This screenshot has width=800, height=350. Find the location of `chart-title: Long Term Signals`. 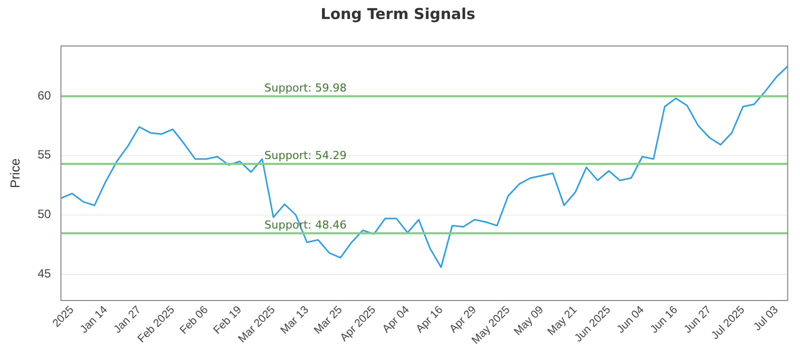

chart-title: Long Term Signals is located at coordinates (398, 13).